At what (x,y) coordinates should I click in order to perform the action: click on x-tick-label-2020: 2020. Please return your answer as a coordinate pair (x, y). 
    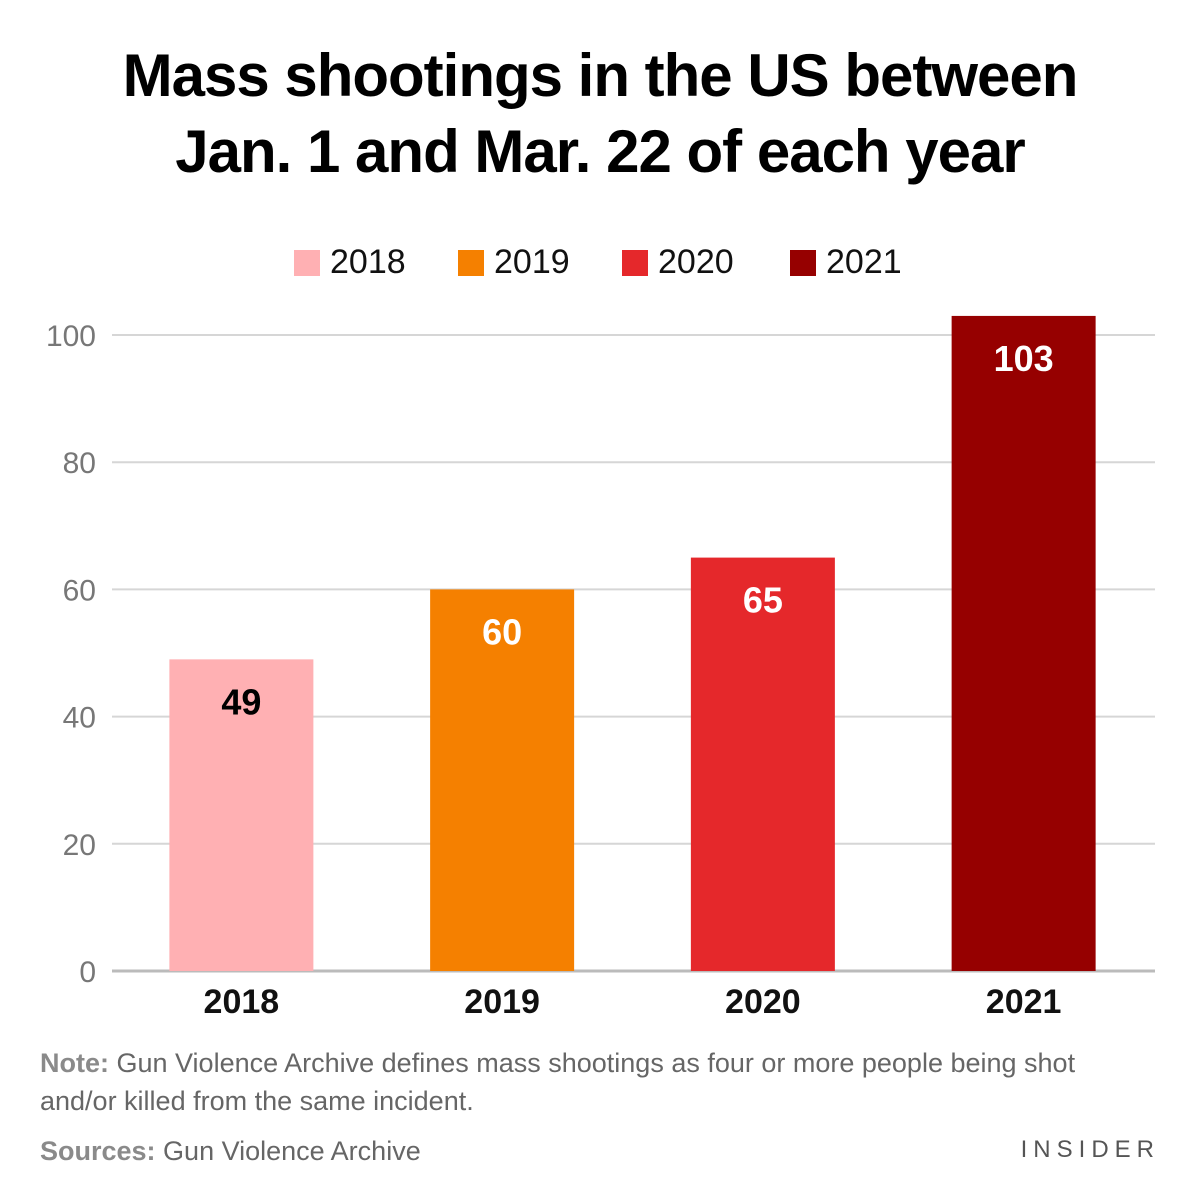
    Looking at the image, I should click on (763, 1002).